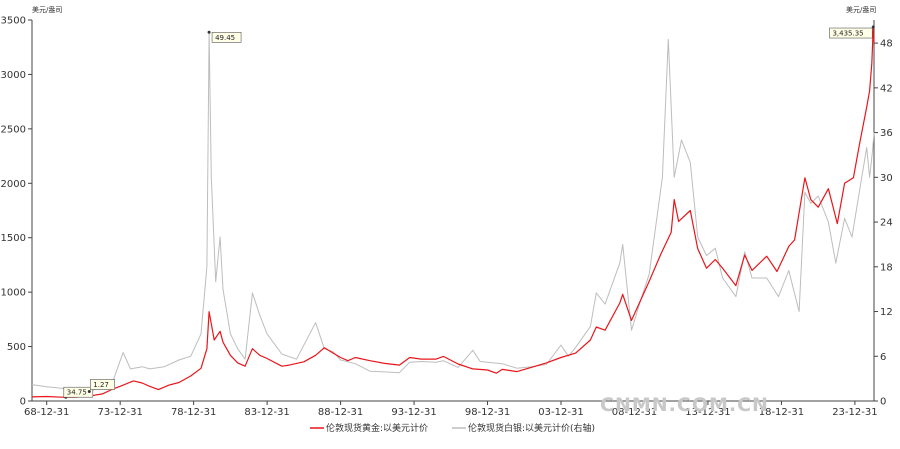 The width and height of the screenshot is (900, 449). I want to click on x-tick-label: 83-12-31, so click(266, 412).